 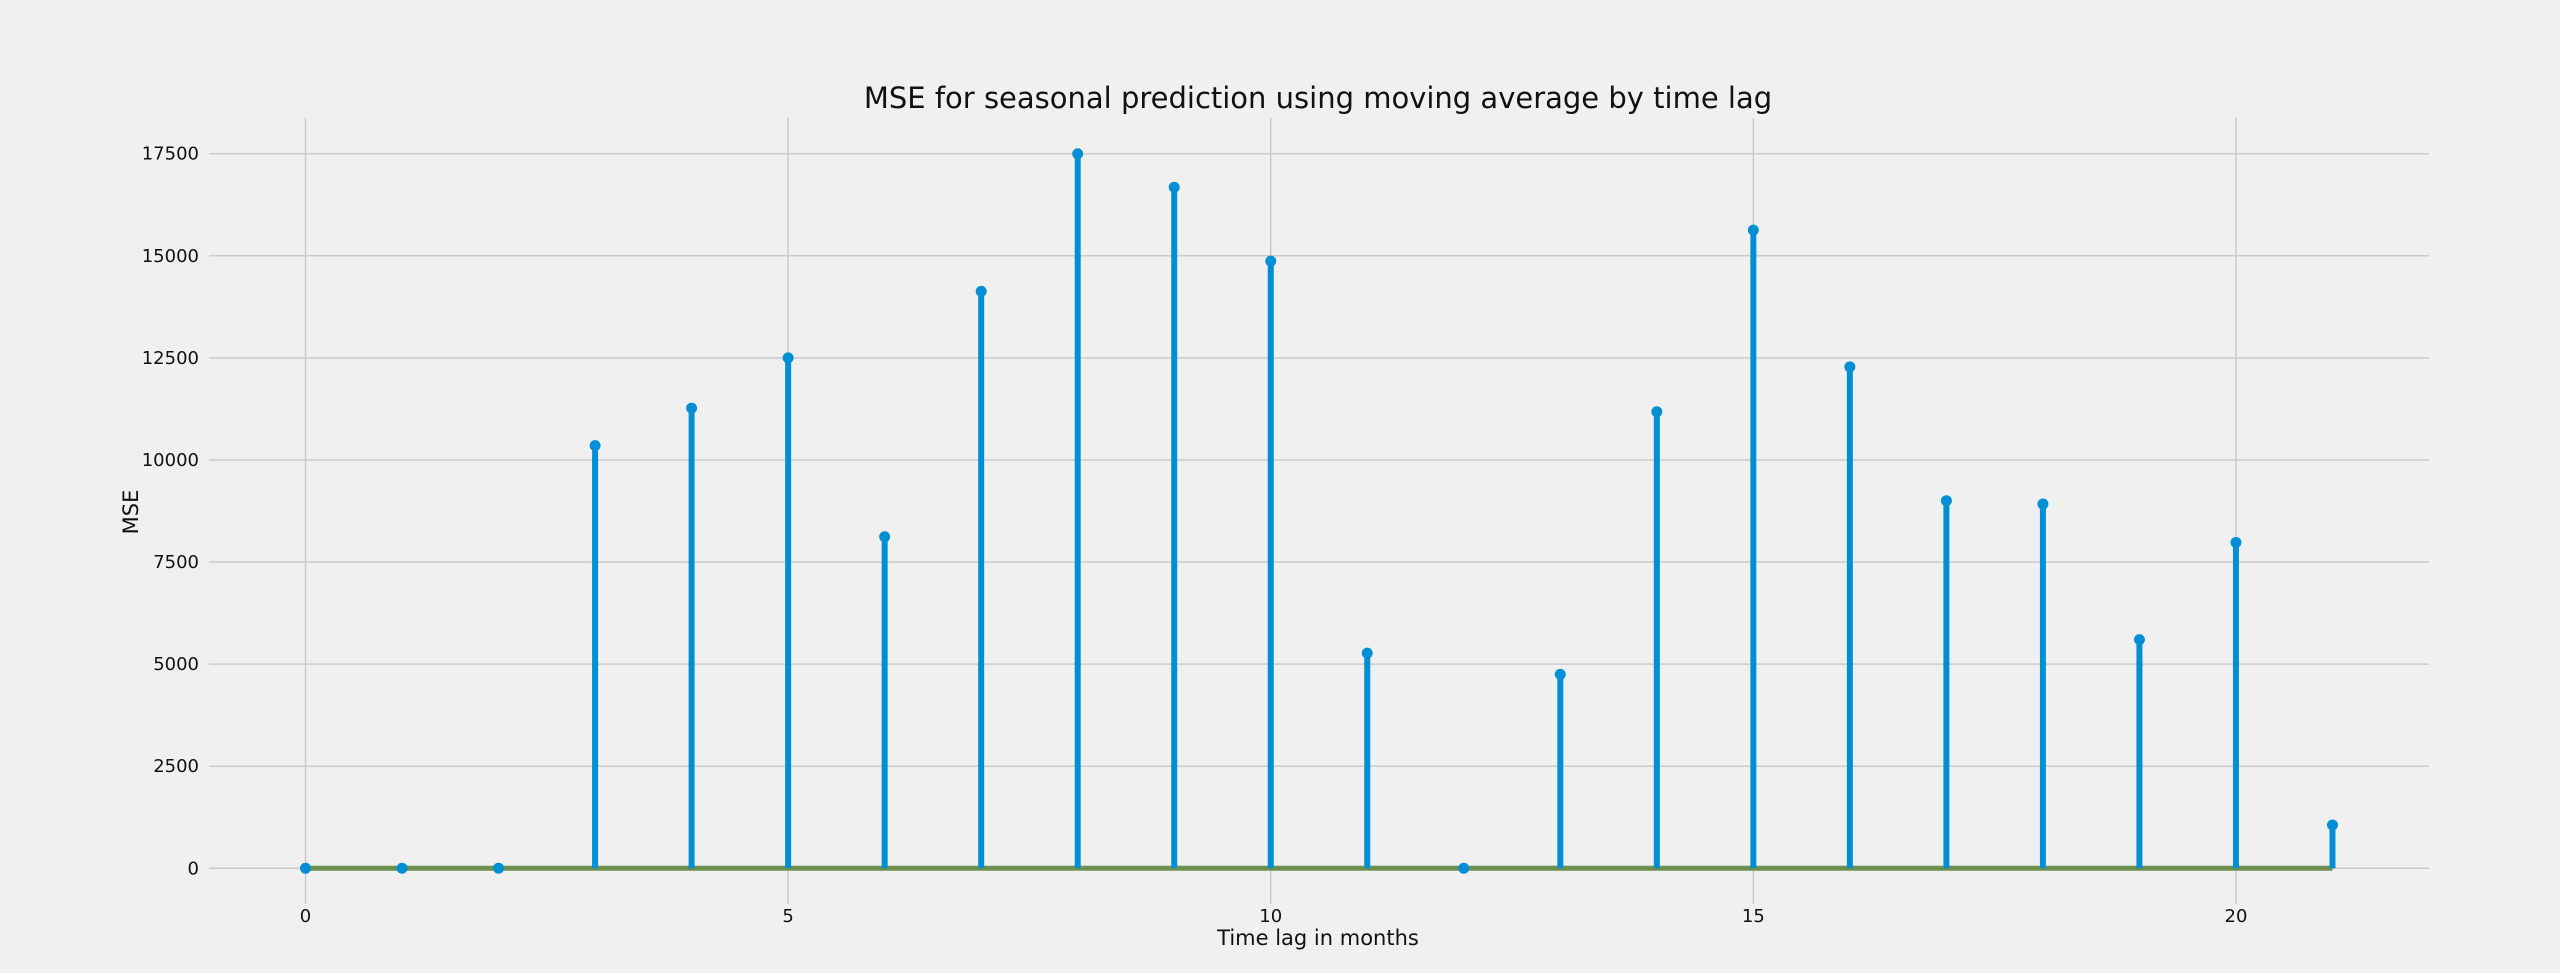 What do you see at coordinates (787, 916) in the screenshot?
I see `x-tick-label: 5` at bounding box center [787, 916].